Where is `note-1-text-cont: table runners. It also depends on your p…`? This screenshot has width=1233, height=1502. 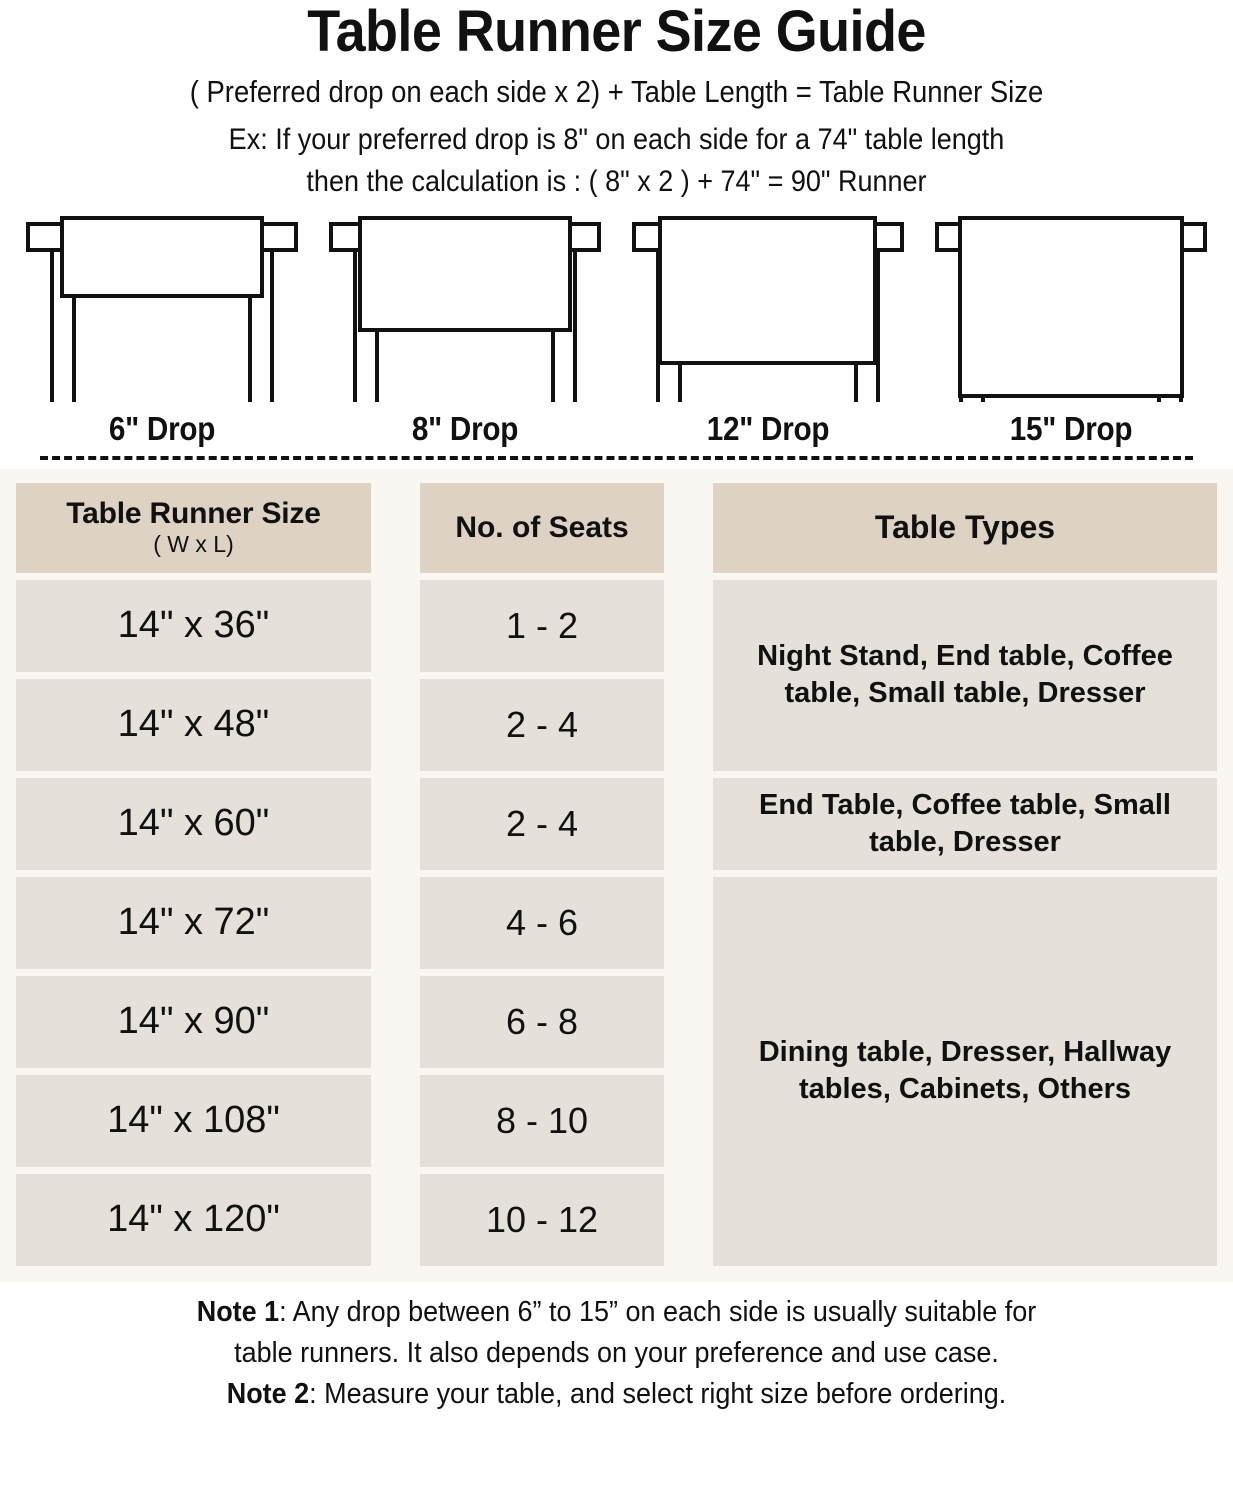 note-1-text-cont: table runners. It also depends on your p… is located at coordinates (616, 1353).